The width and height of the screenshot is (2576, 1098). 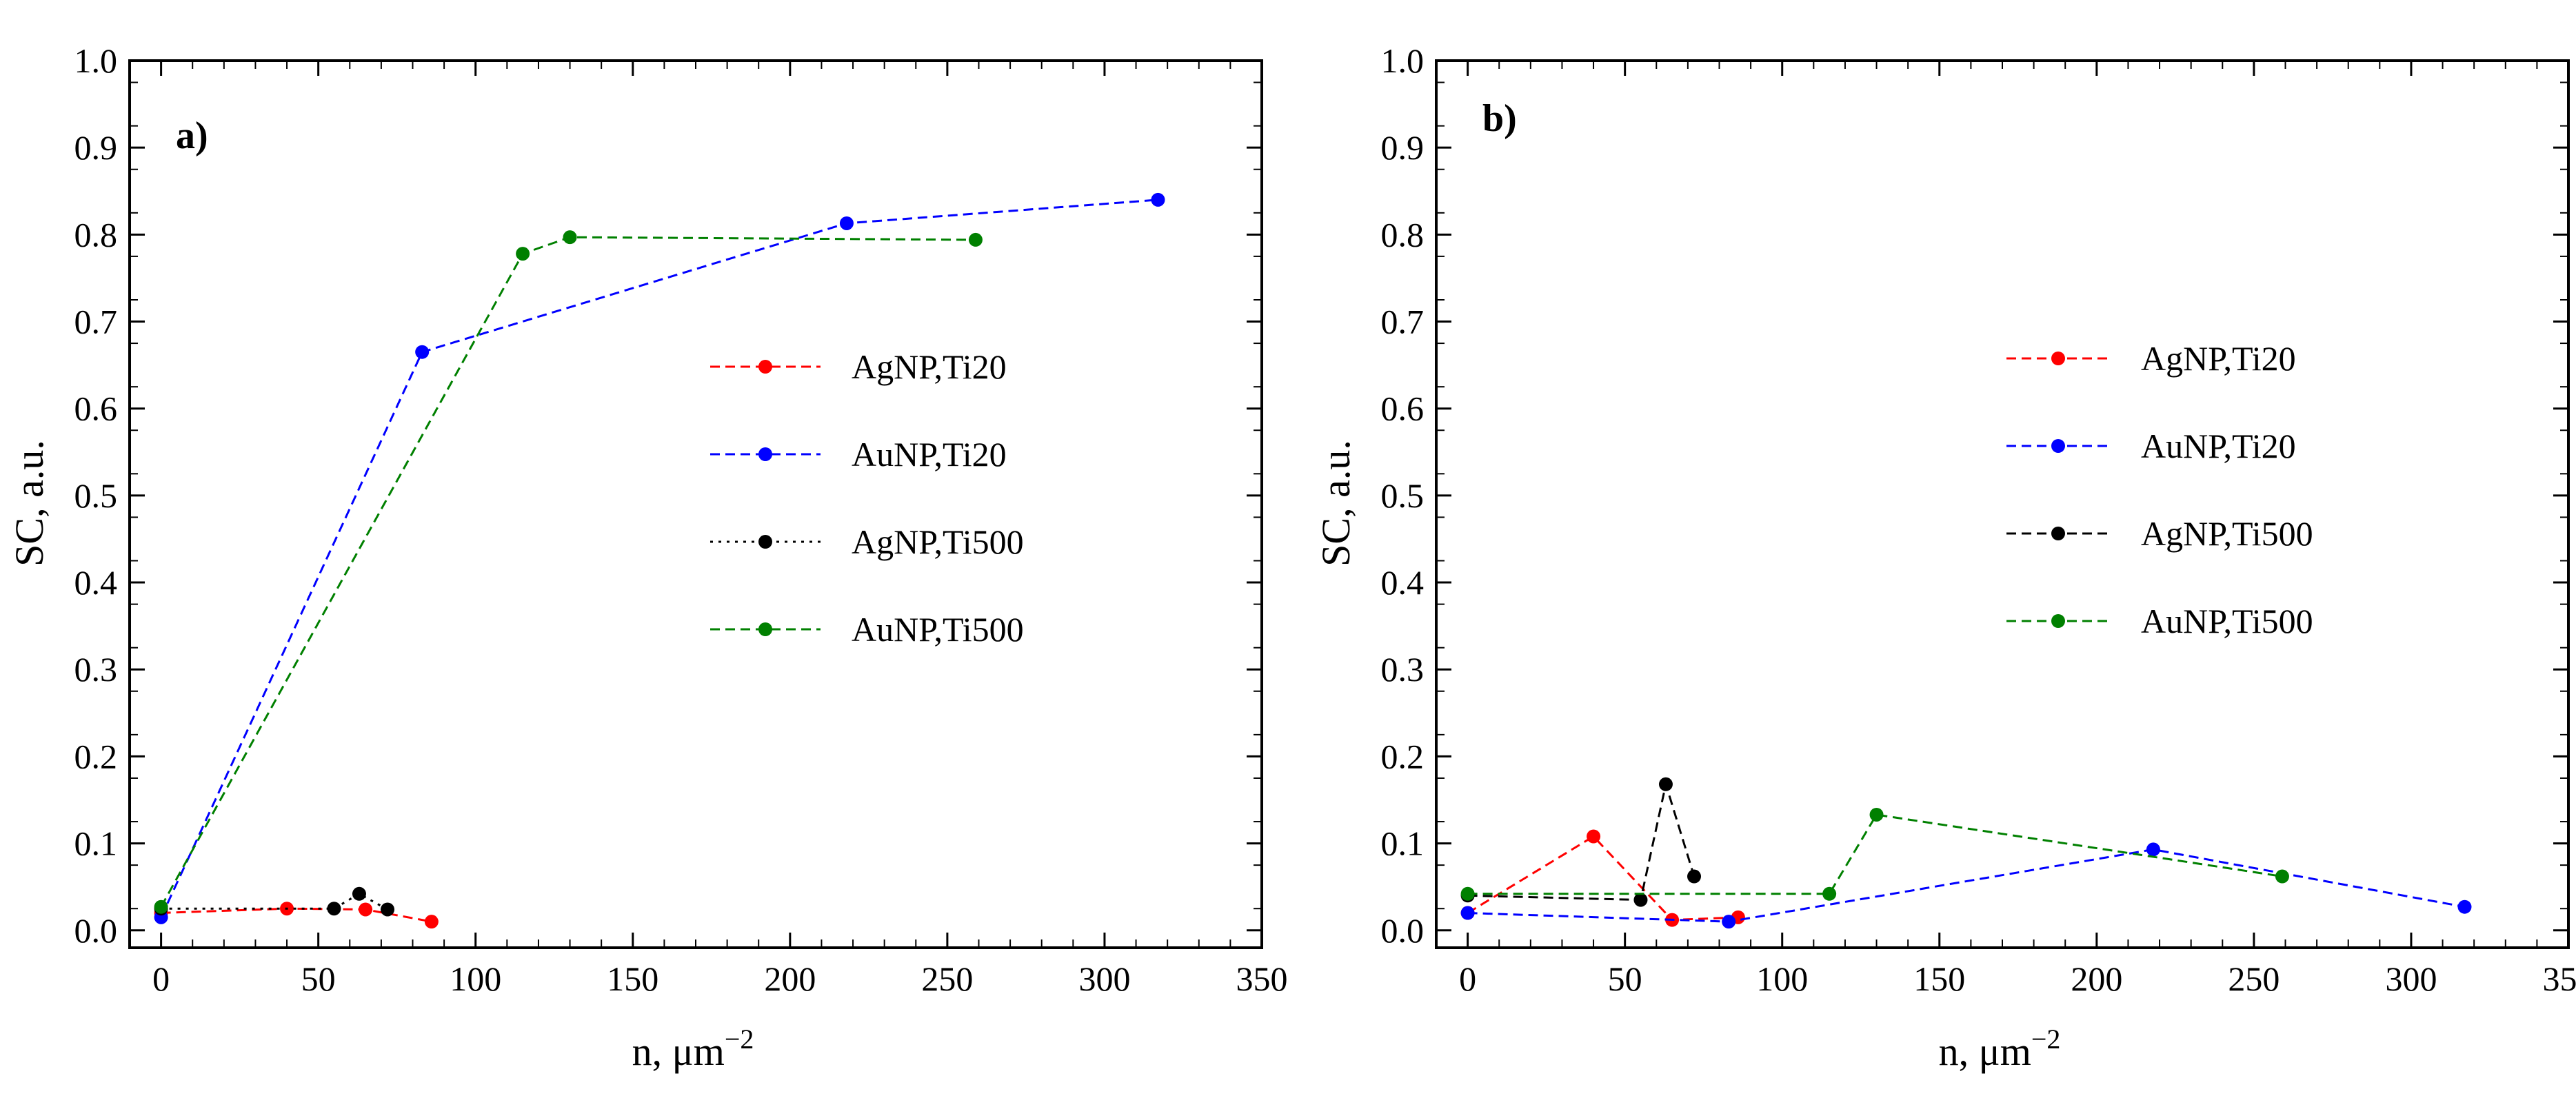 I want to click on panel-label: b), so click(x=1499, y=118).